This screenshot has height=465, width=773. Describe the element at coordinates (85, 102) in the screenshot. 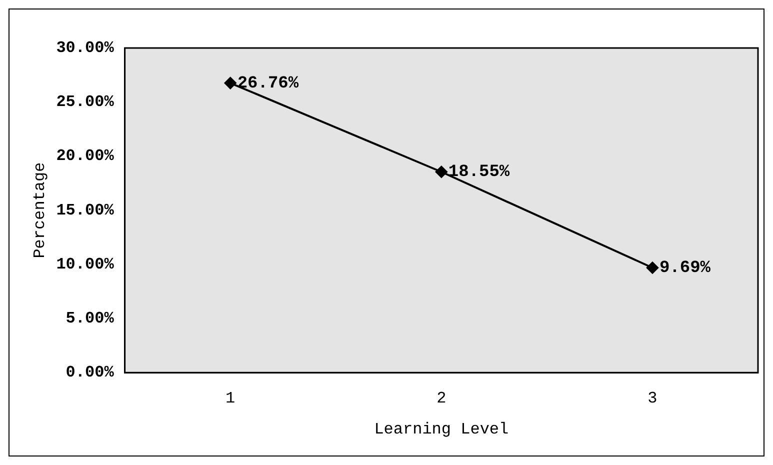

I see `y-tick-label: 25.00%` at that location.